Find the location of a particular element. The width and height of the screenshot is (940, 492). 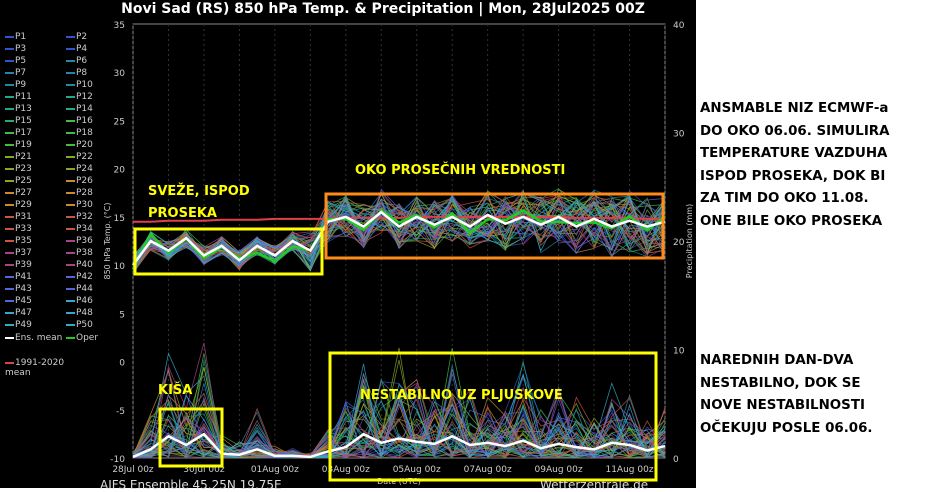

x-tick-label: 03Aug 00z is located at coordinates (346, 470).